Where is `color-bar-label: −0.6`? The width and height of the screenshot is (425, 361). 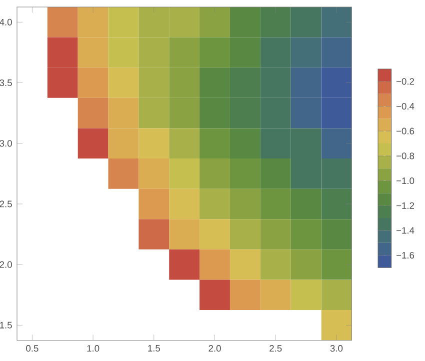 color-bar-label: −0.6 is located at coordinates (405, 131).